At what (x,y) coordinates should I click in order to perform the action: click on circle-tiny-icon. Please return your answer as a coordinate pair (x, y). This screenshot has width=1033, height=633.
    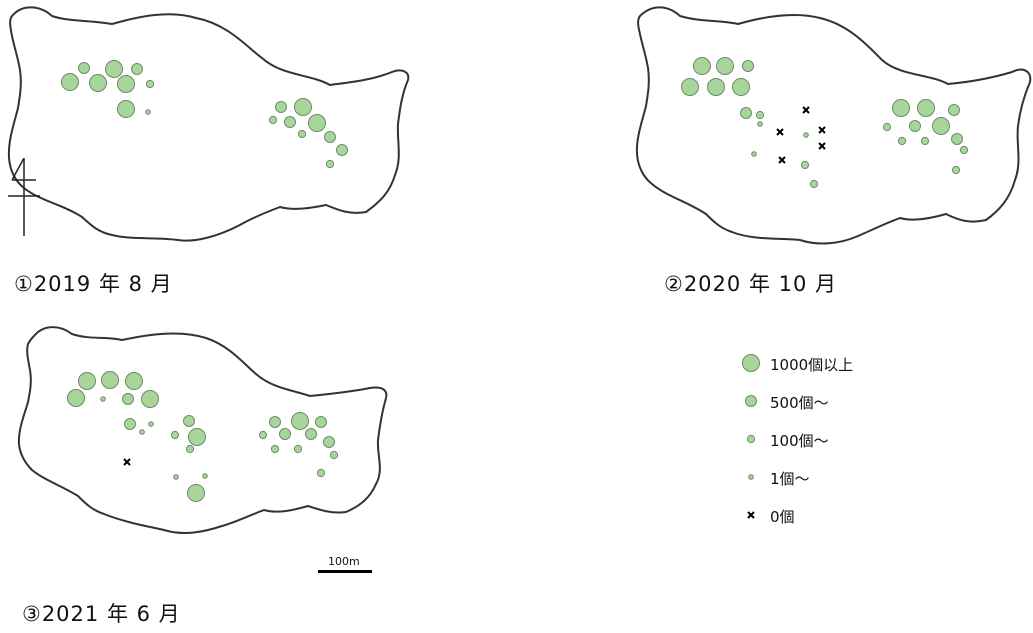
    Looking at the image, I should click on (751, 477).